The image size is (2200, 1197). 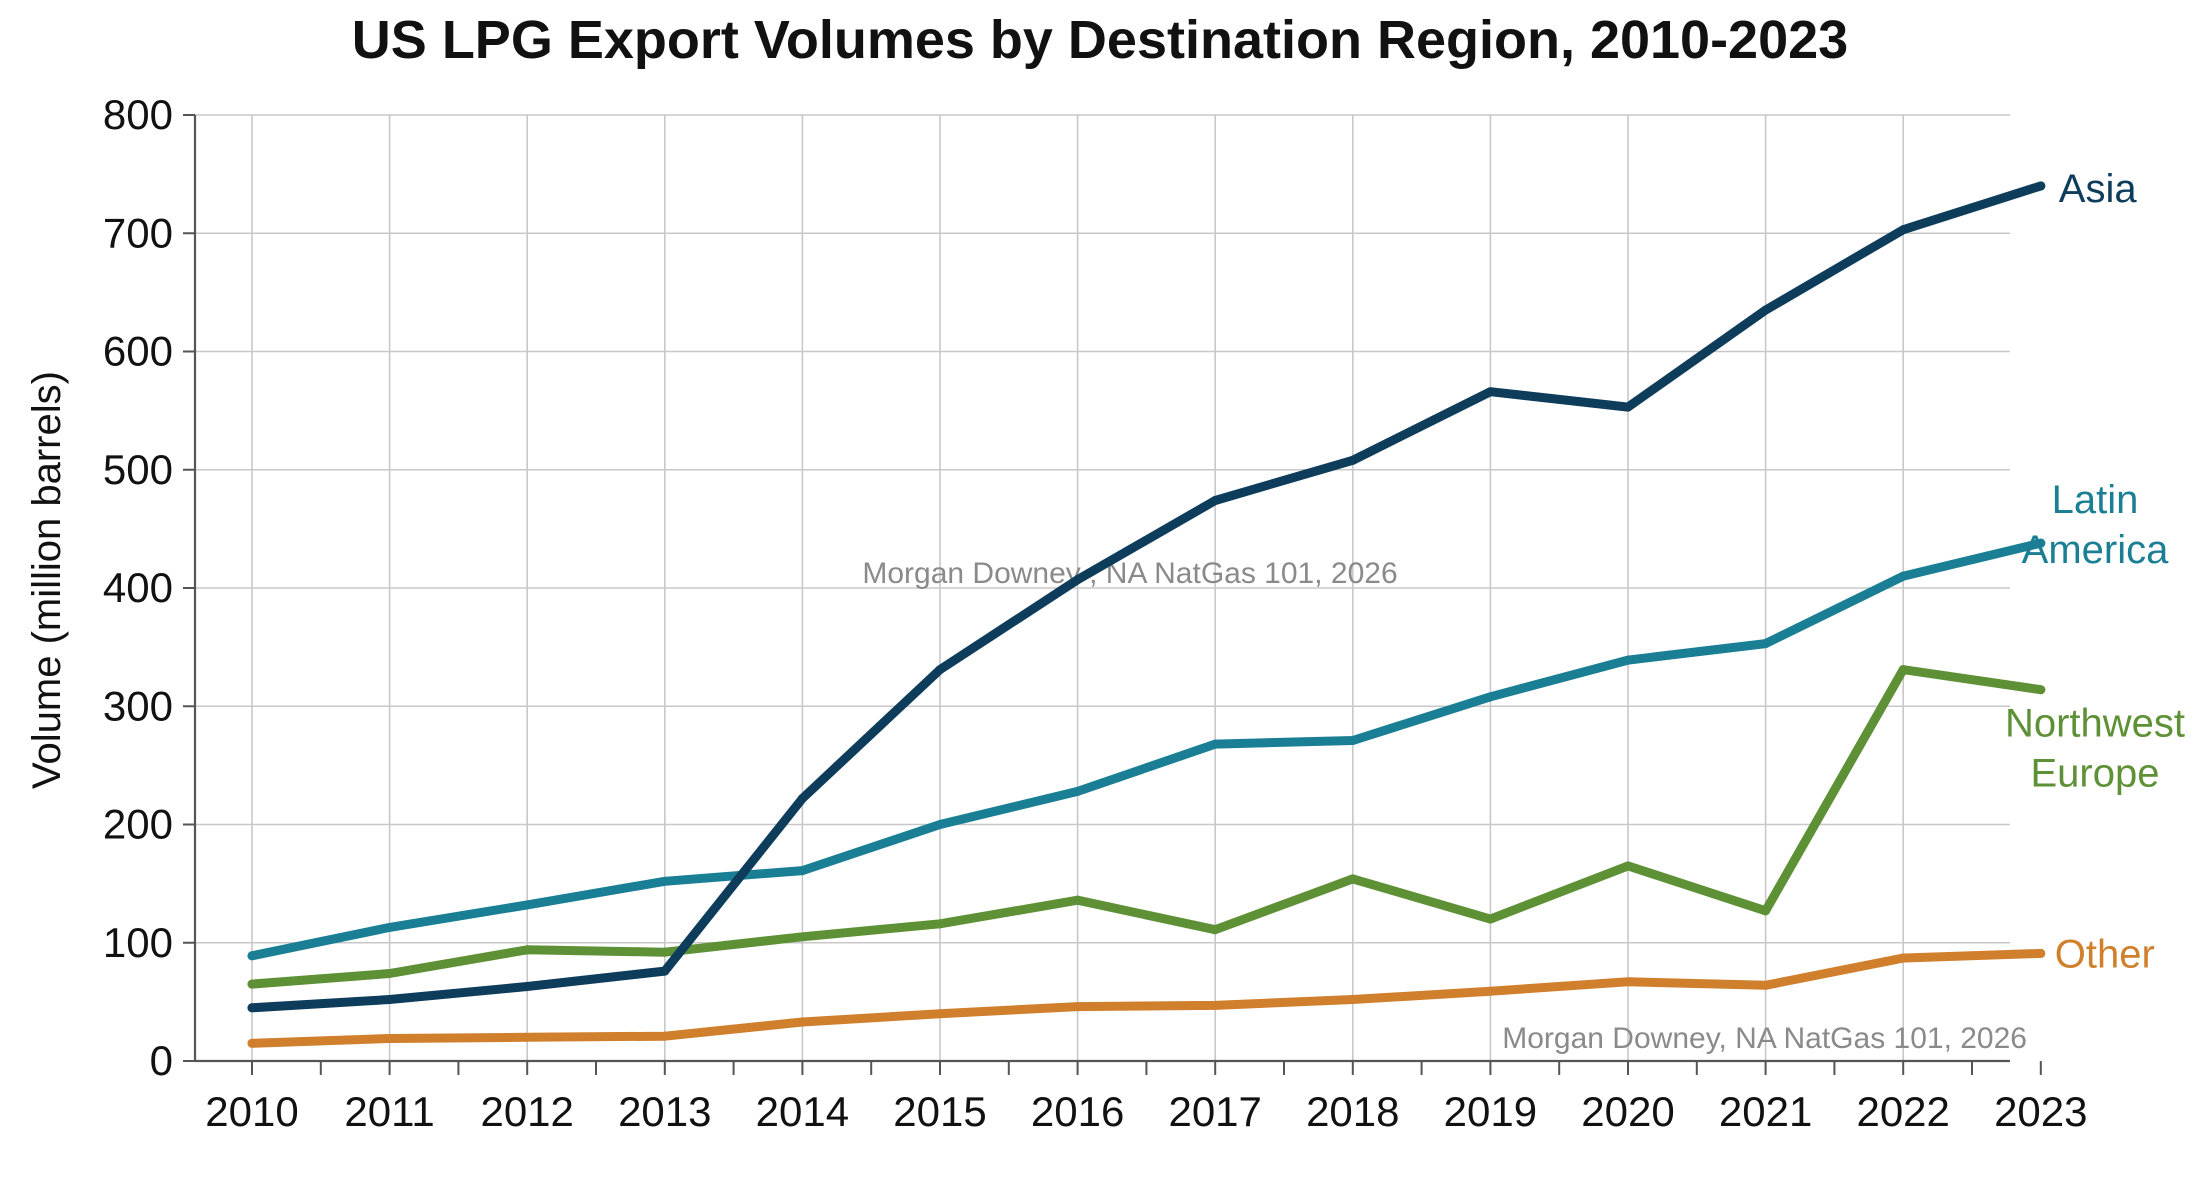 I want to click on x-tick-label: 2020, so click(x=1627, y=1111).